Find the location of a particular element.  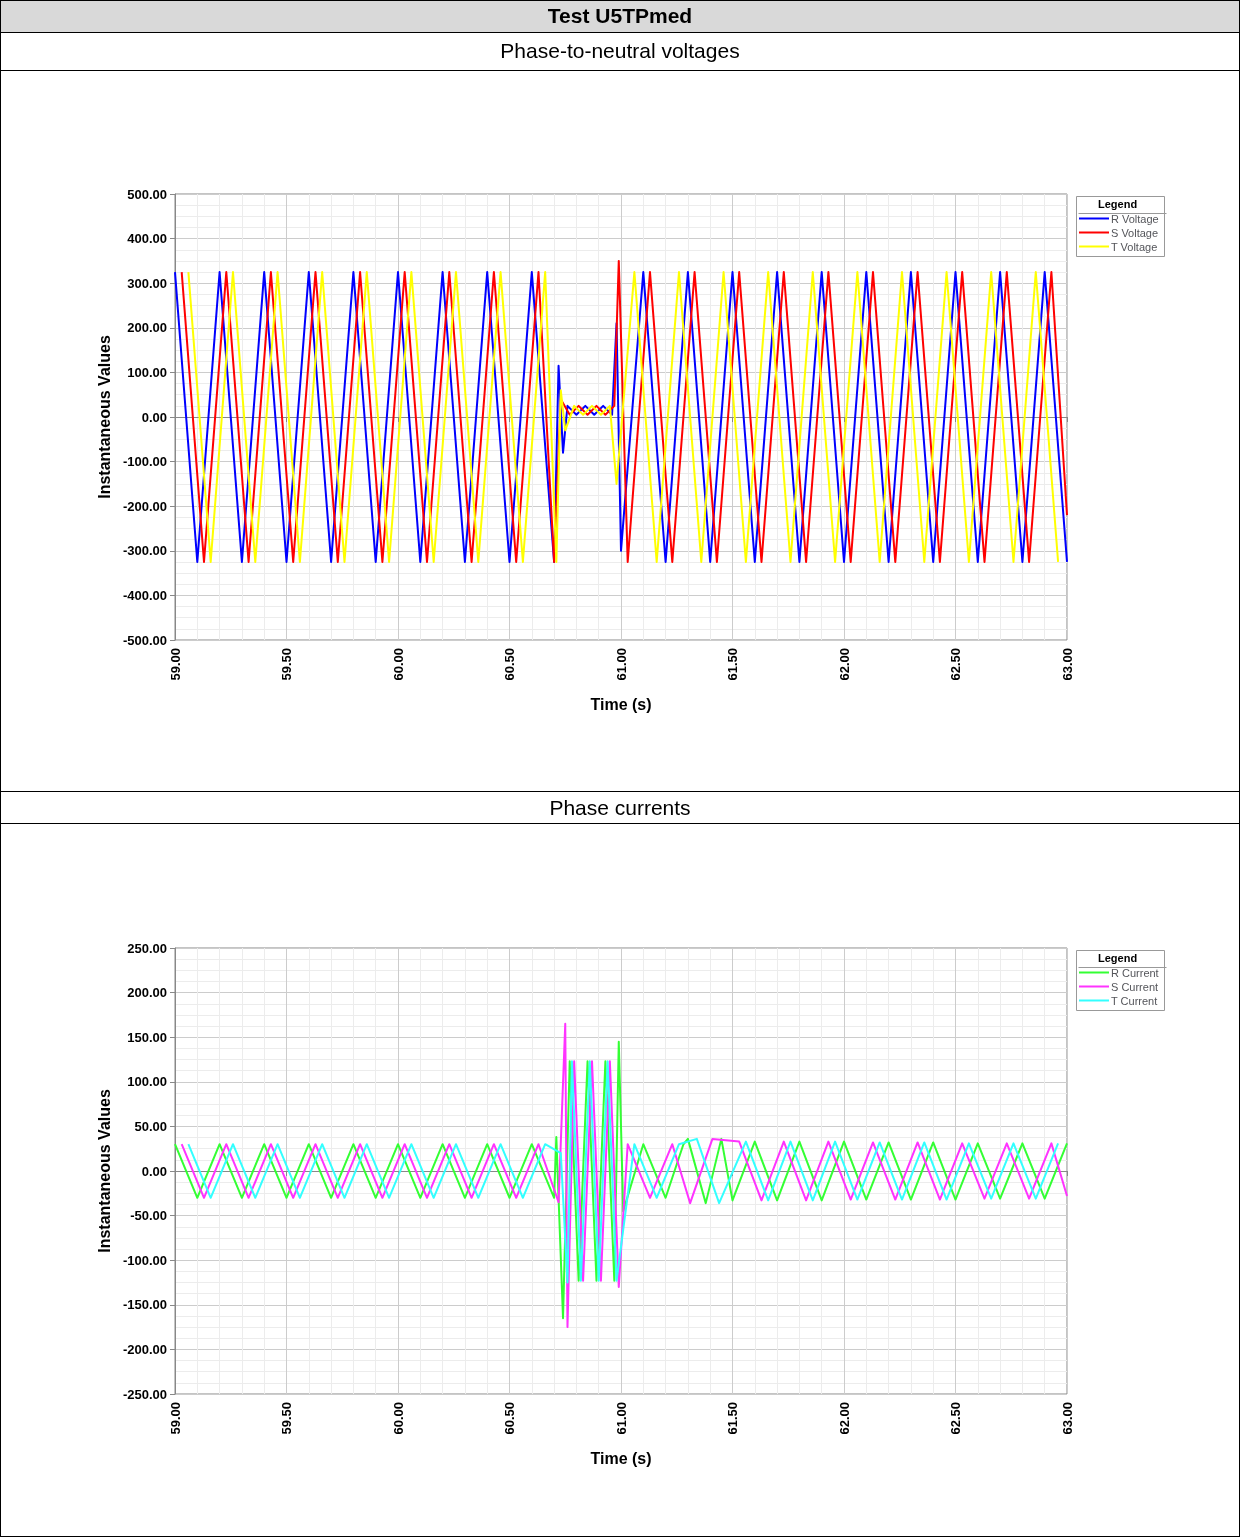

chart-subtitle: Phase-to-neutral voltages is located at coordinates (620, 52).